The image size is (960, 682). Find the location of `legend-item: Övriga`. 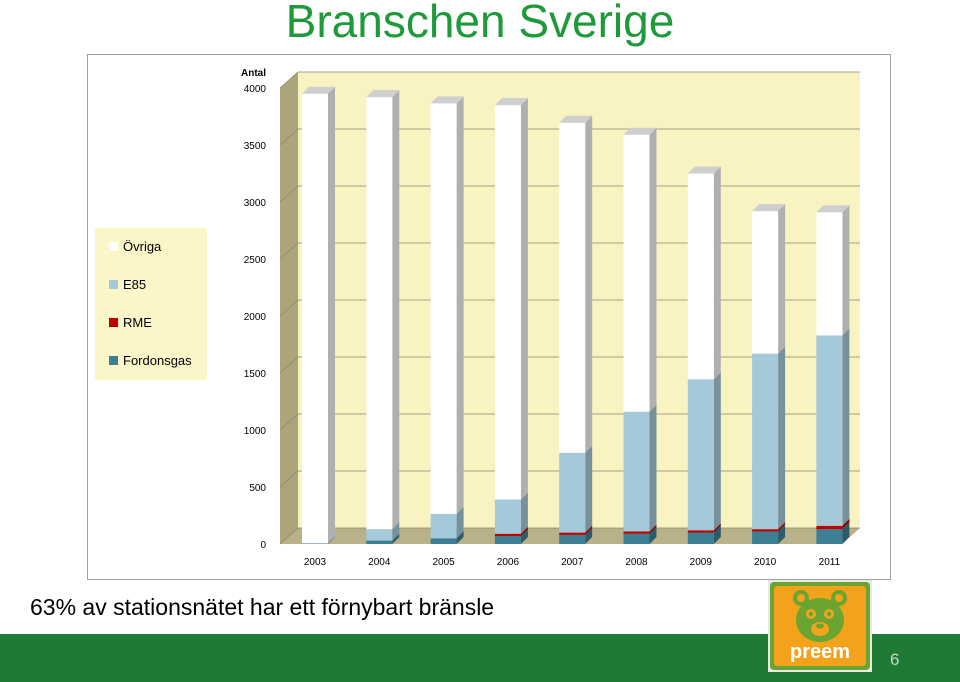

legend-item: Övriga is located at coordinates (135, 246).